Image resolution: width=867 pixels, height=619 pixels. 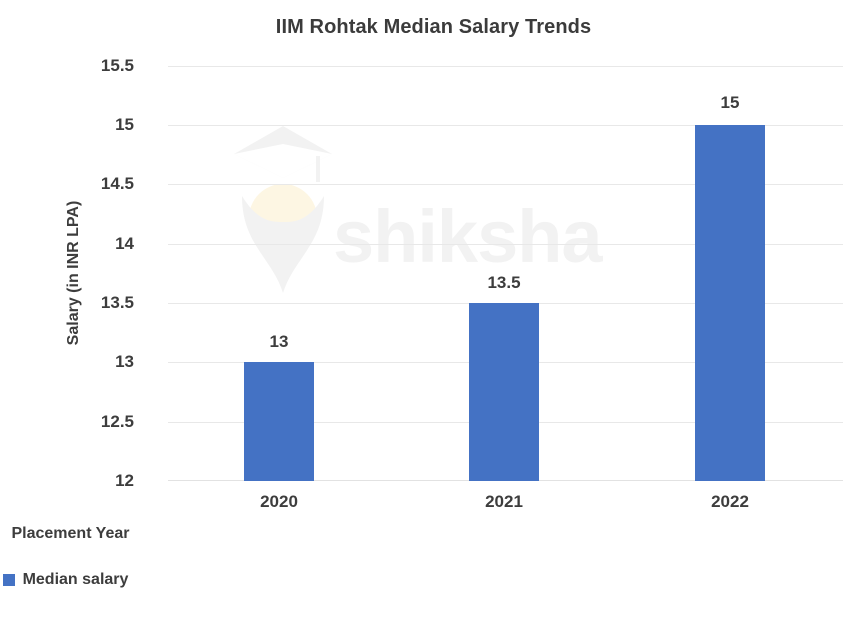 I want to click on y-tick-label: 13, so click(x=124, y=361).